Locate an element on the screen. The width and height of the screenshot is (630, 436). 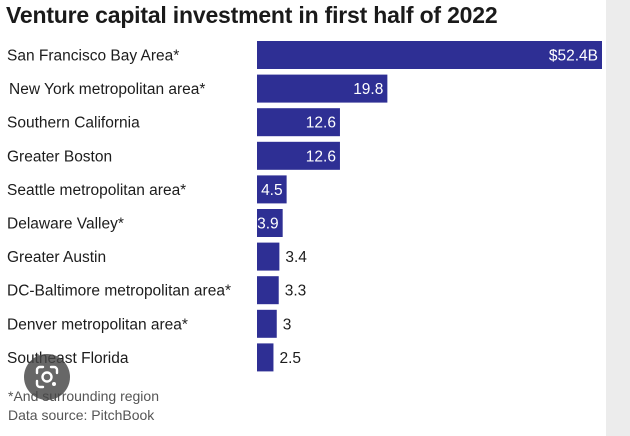
category-label: New York metropolitan area* is located at coordinates (107, 89).